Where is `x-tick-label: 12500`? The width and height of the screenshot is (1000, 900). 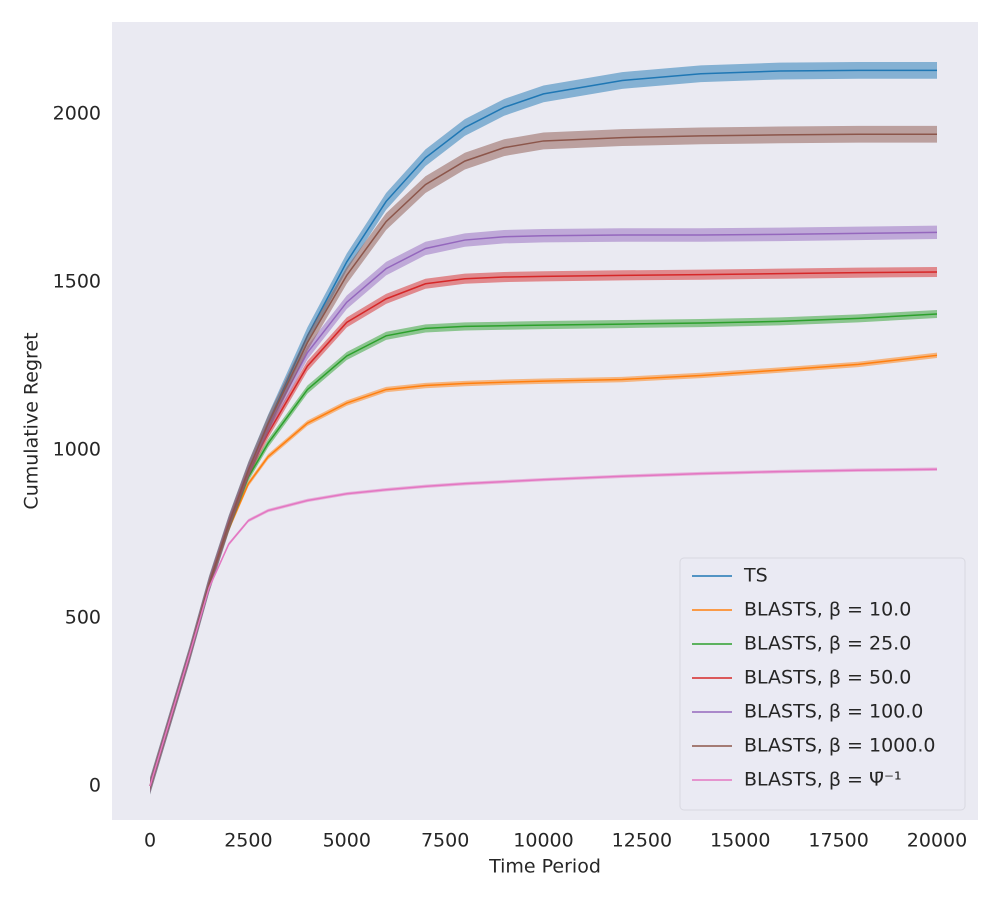 x-tick-label: 12500 is located at coordinates (642, 841).